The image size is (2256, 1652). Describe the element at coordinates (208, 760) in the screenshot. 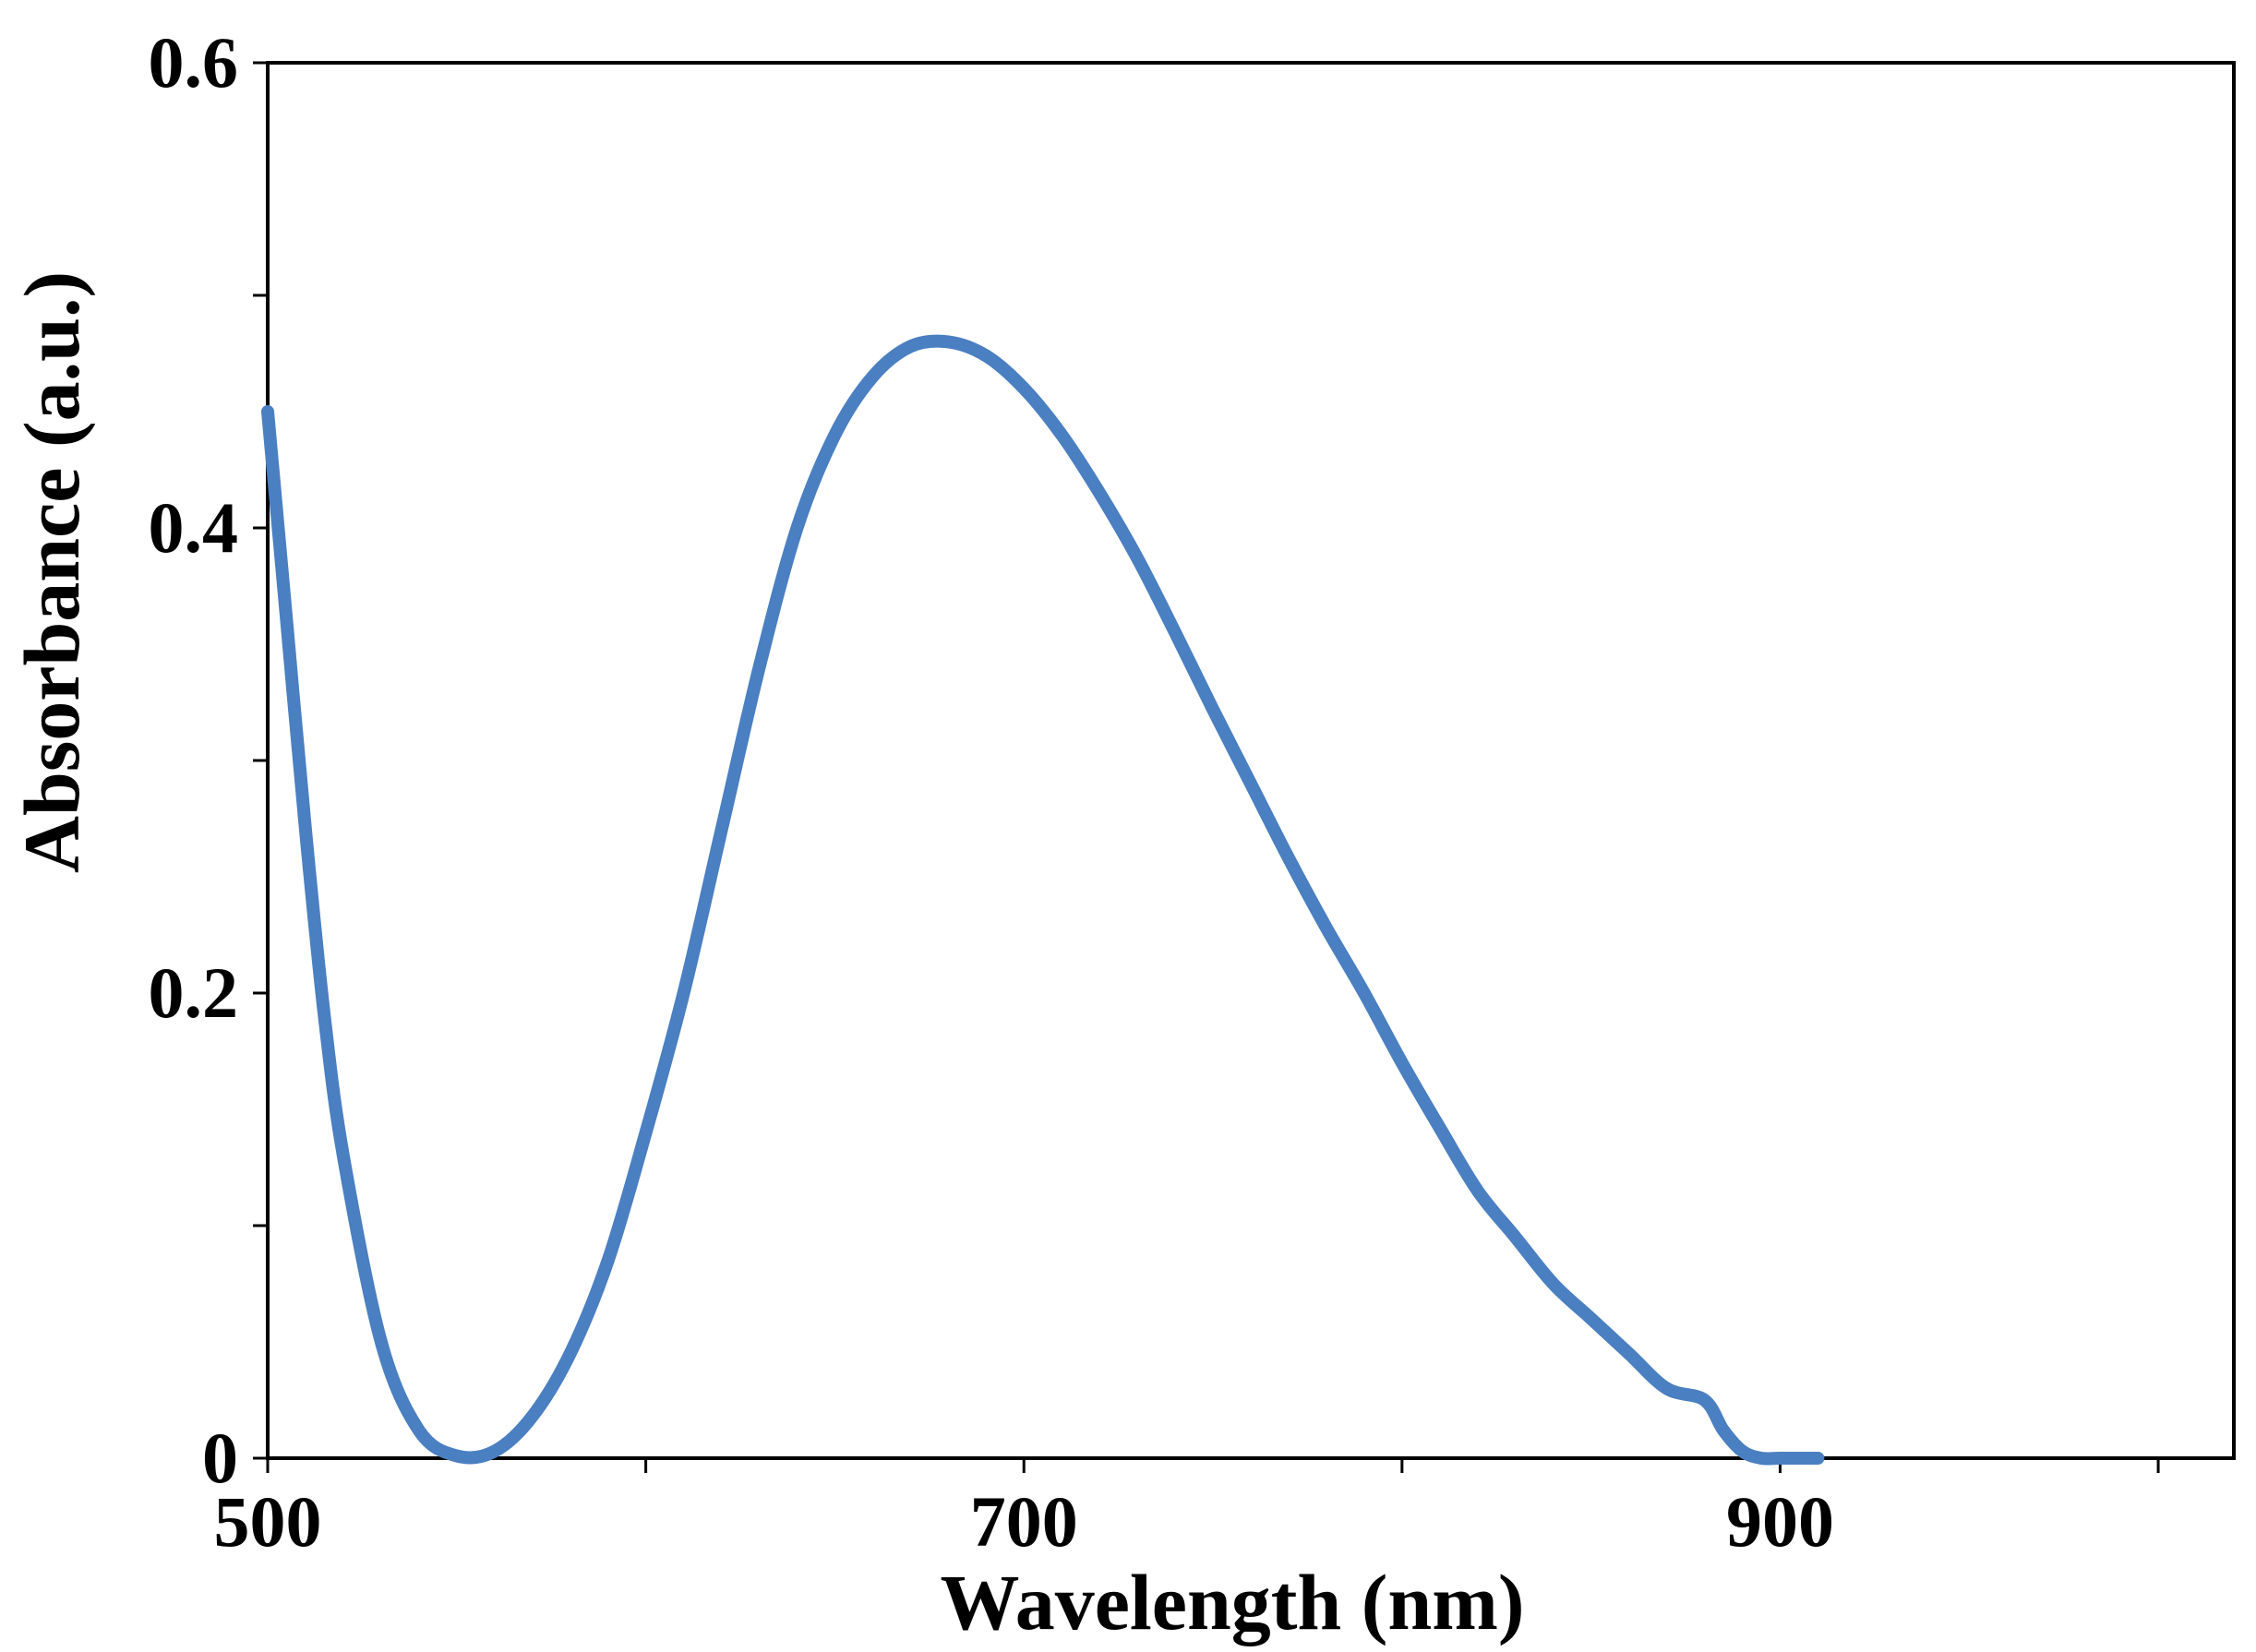

I see `y-axis-ticks: 0 0.2 0.4 0.6` at that location.